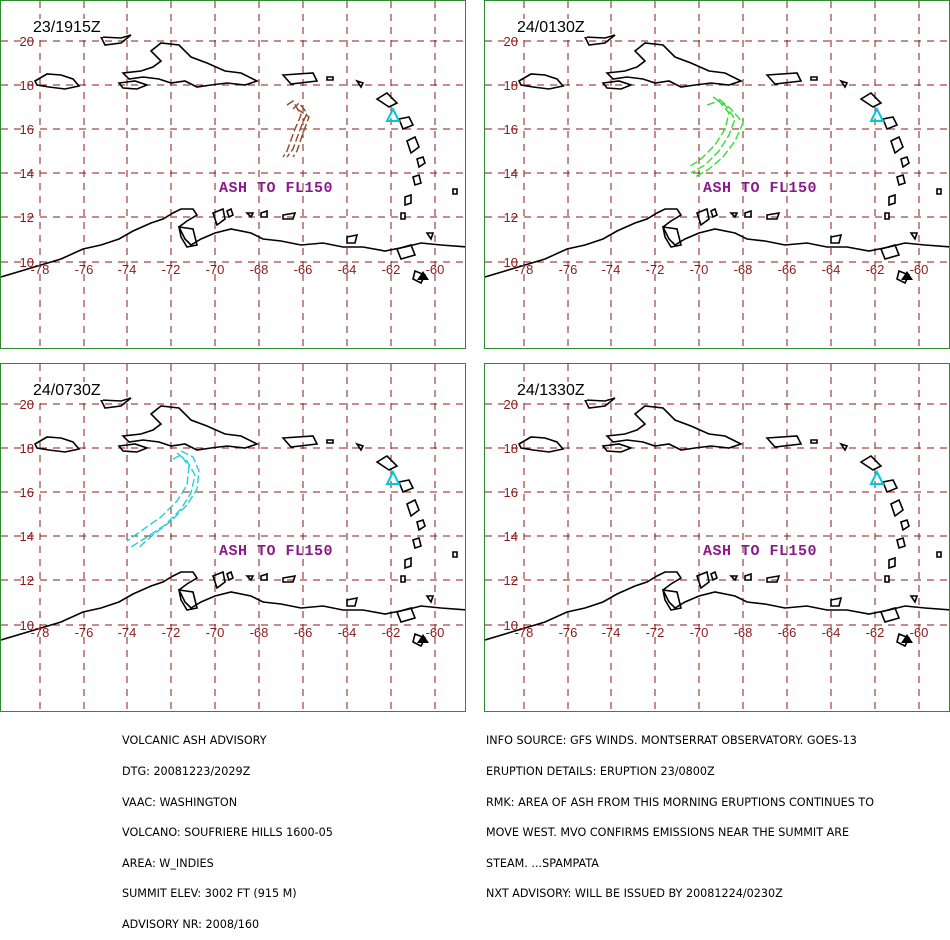 Image resolution: width=950 pixels, height=940 pixels. I want to click on marker-triangle-icon, so click(423, 275).